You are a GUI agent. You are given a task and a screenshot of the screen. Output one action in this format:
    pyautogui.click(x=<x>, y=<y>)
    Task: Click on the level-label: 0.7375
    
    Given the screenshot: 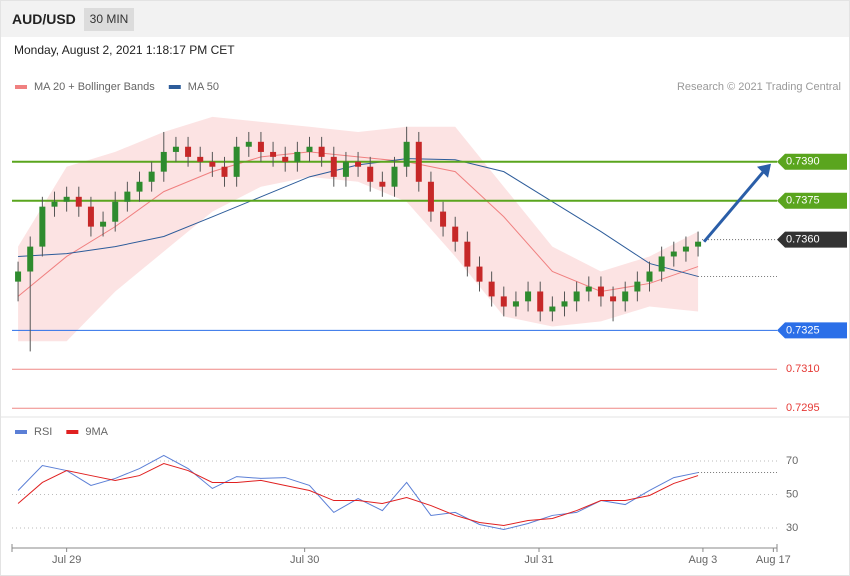 What is the action you would take?
    pyautogui.click(x=803, y=201)
    